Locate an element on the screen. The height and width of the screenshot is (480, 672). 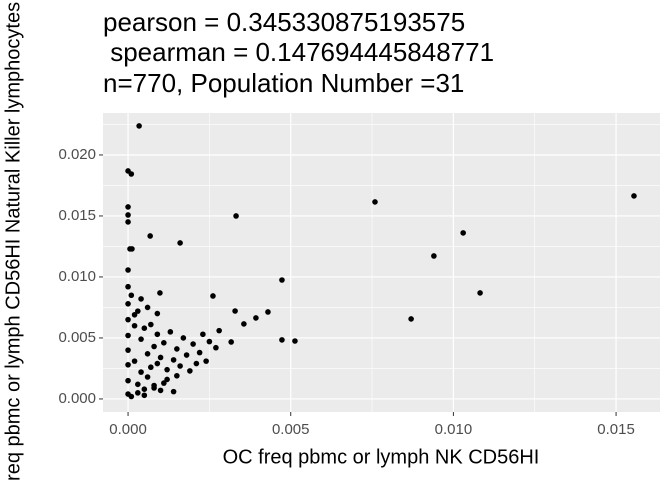
x-tick-label: 0.010 is located at coordinates (454, 429).